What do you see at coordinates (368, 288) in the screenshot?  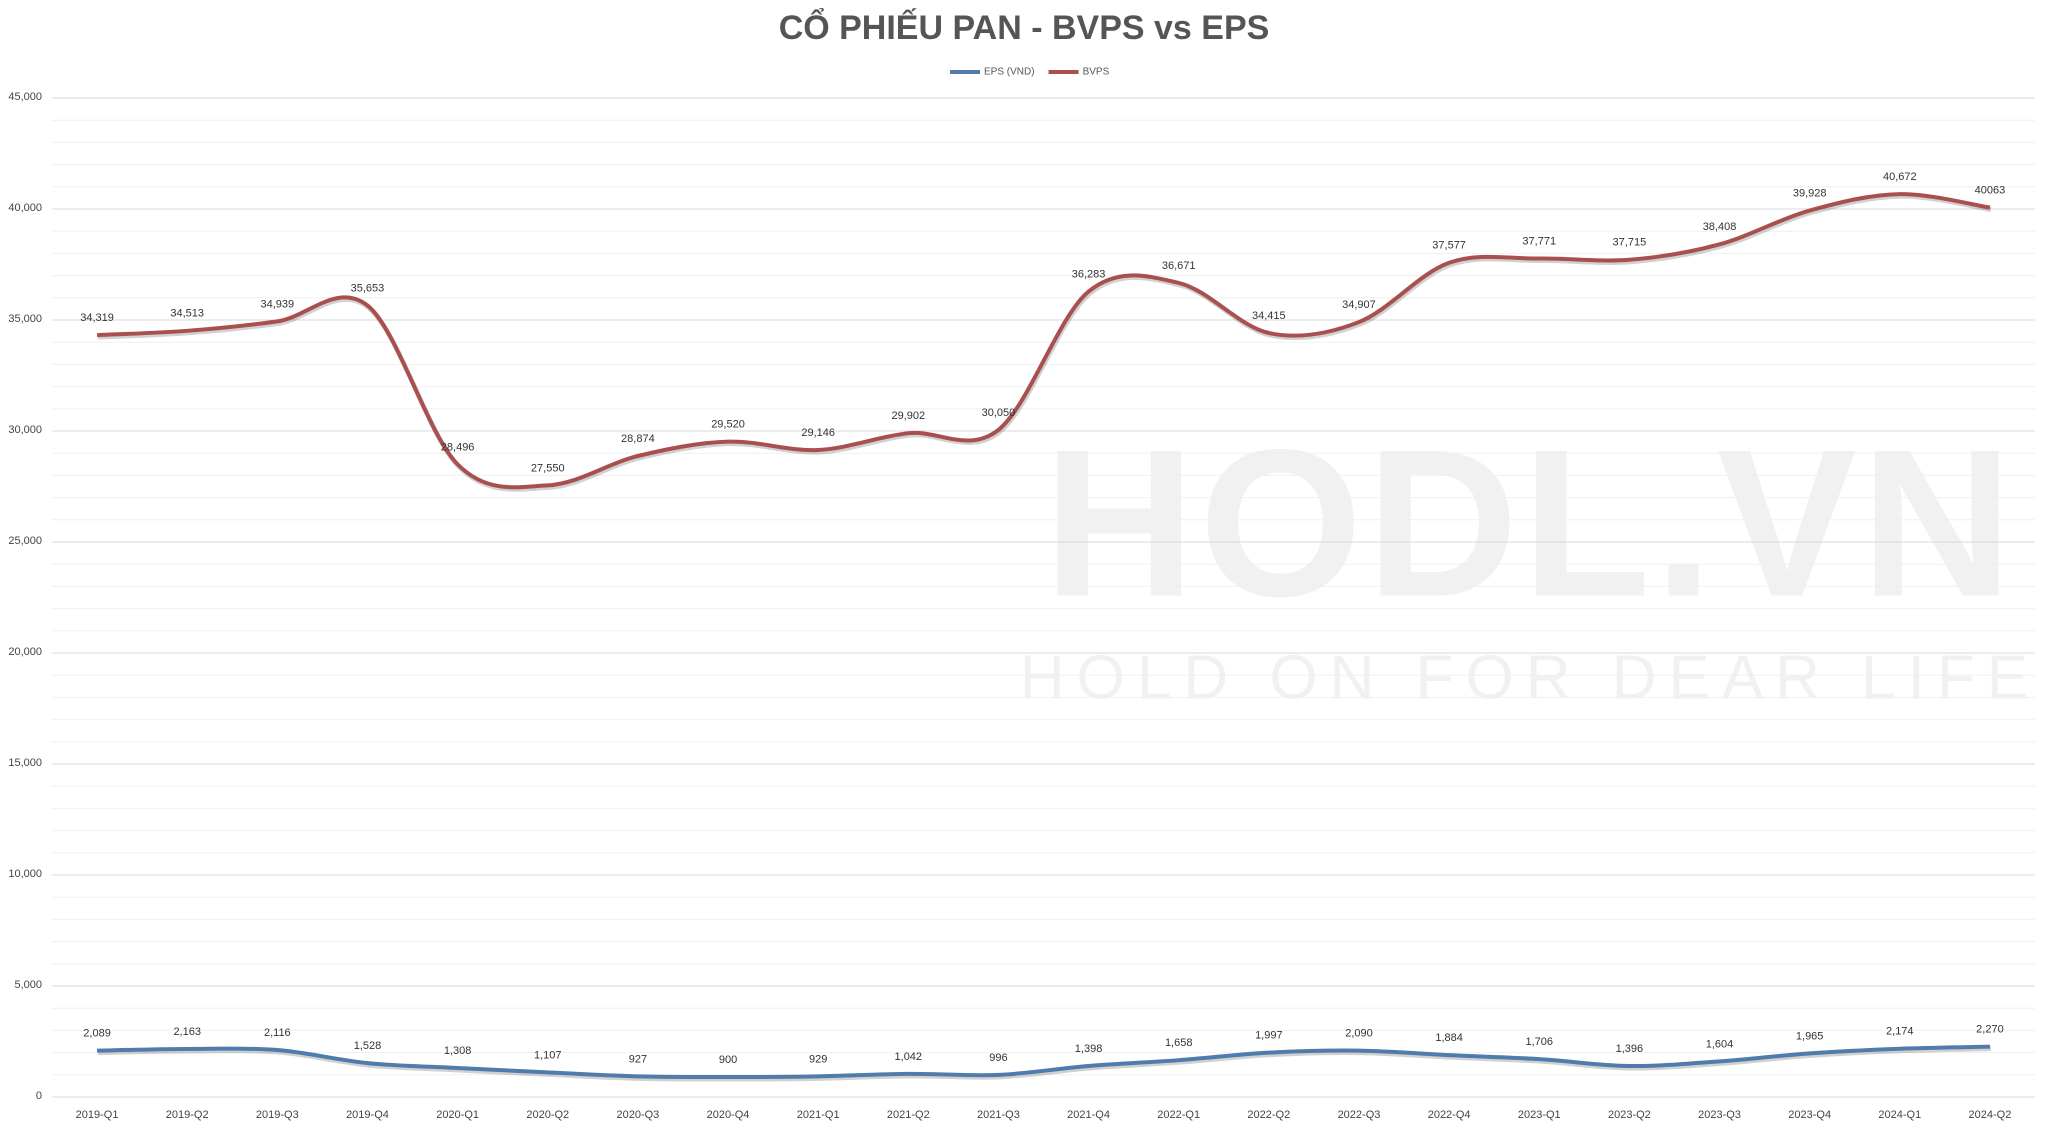 I see `data-label: 35,653` at bounding box center [368, 288].